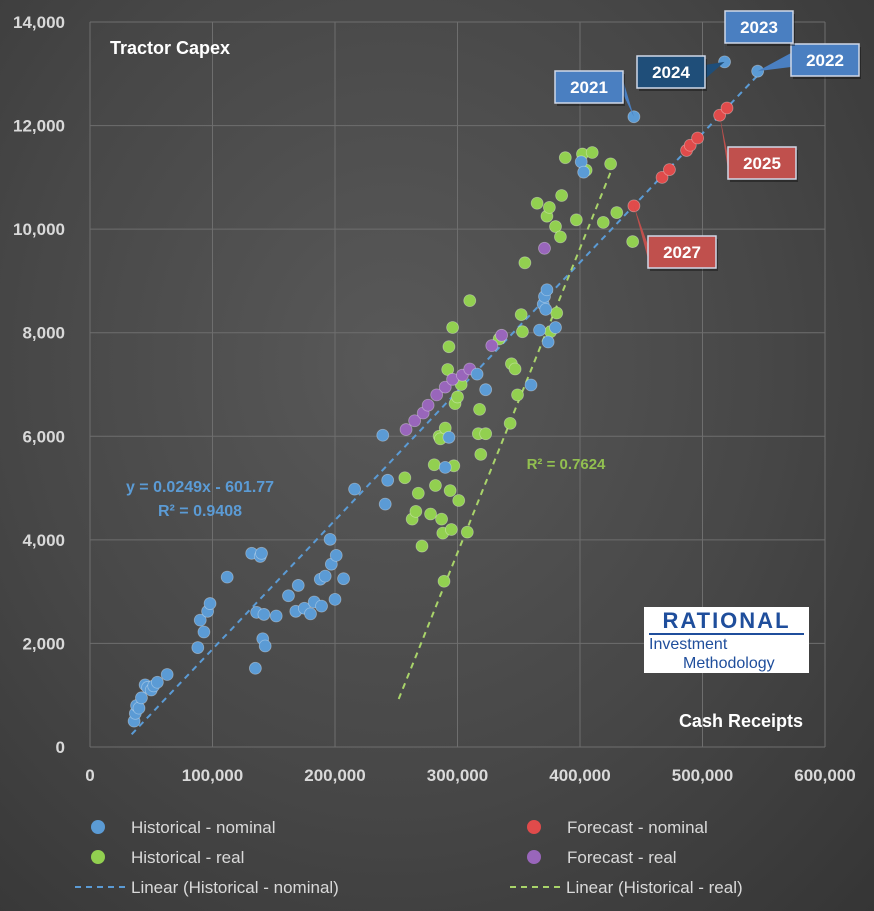 The image size is (874, 911). What do you see at coordinates (688, 644) in the screenshot?
I see `logo-line-1: Investment` at bounding box center [688, 644].